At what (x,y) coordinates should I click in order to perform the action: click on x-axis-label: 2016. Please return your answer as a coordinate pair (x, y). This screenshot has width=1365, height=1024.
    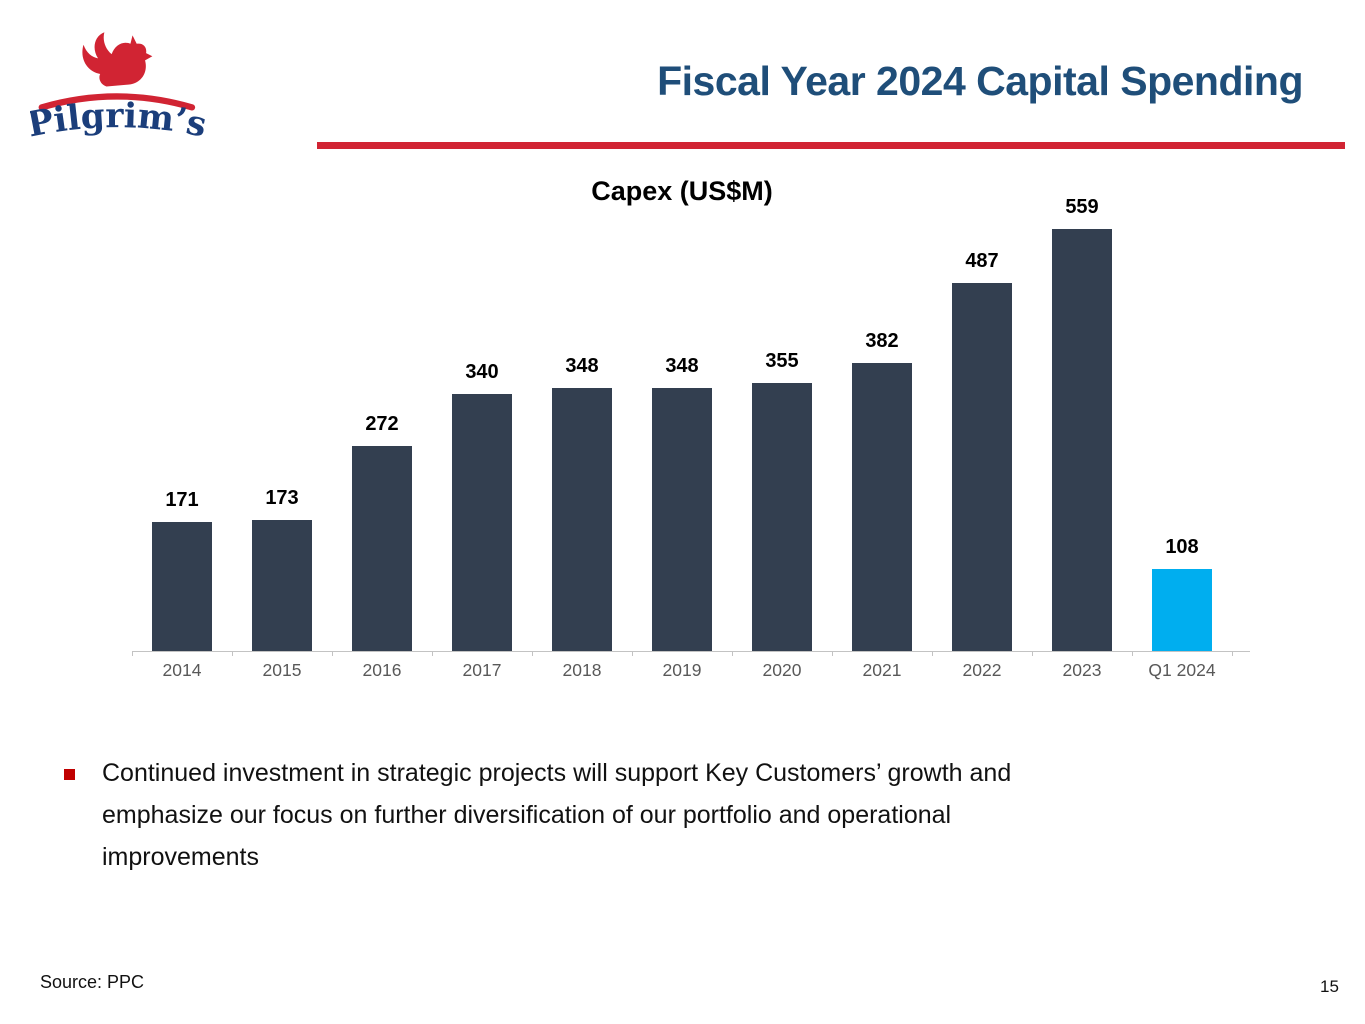
    Looking at the image, I should click on (382, 670).